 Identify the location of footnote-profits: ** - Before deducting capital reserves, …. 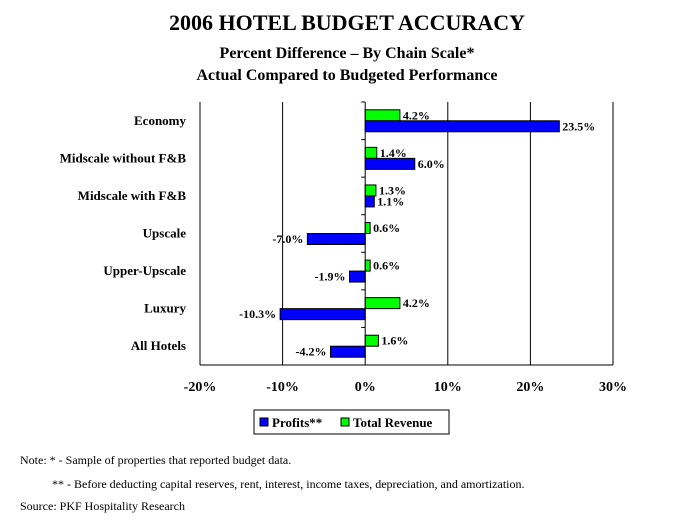
(288, 484).